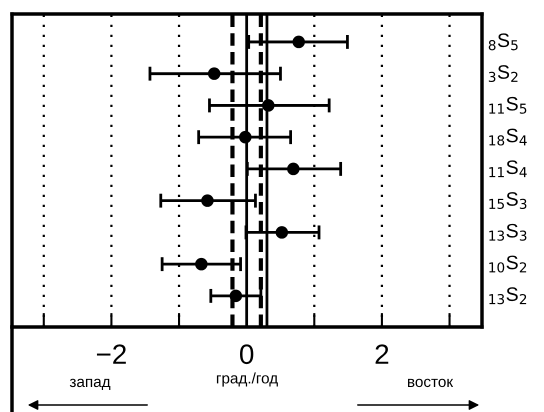 The image size is (544, 412). What do you see at coordinates (431, 383) in the screenshot?
I see `text: восток` at bounding box center [431, 383].